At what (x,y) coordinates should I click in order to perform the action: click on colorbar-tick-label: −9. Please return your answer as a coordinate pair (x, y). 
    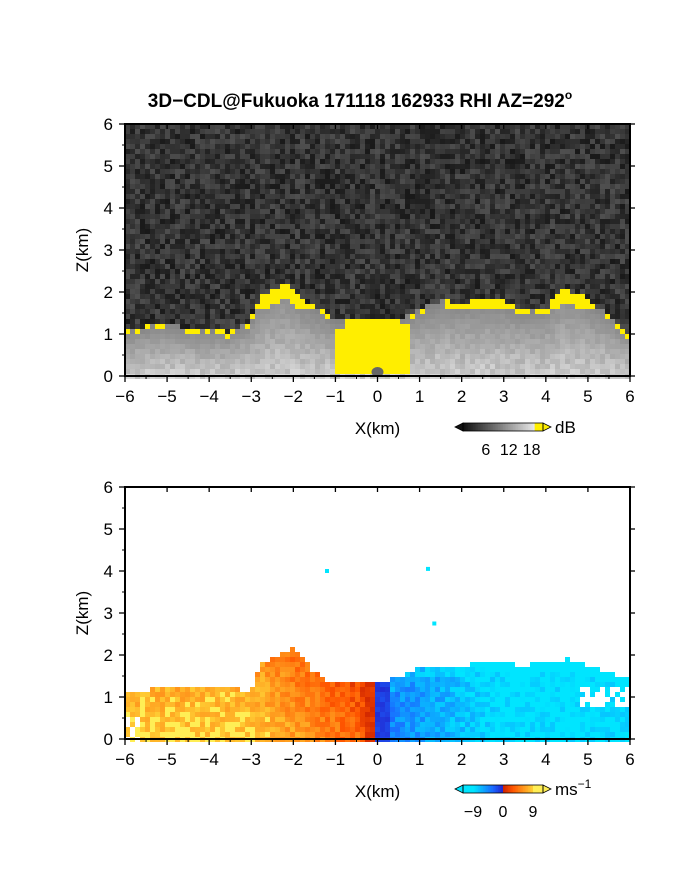
    Looking at the image, I should click on (473, 812).